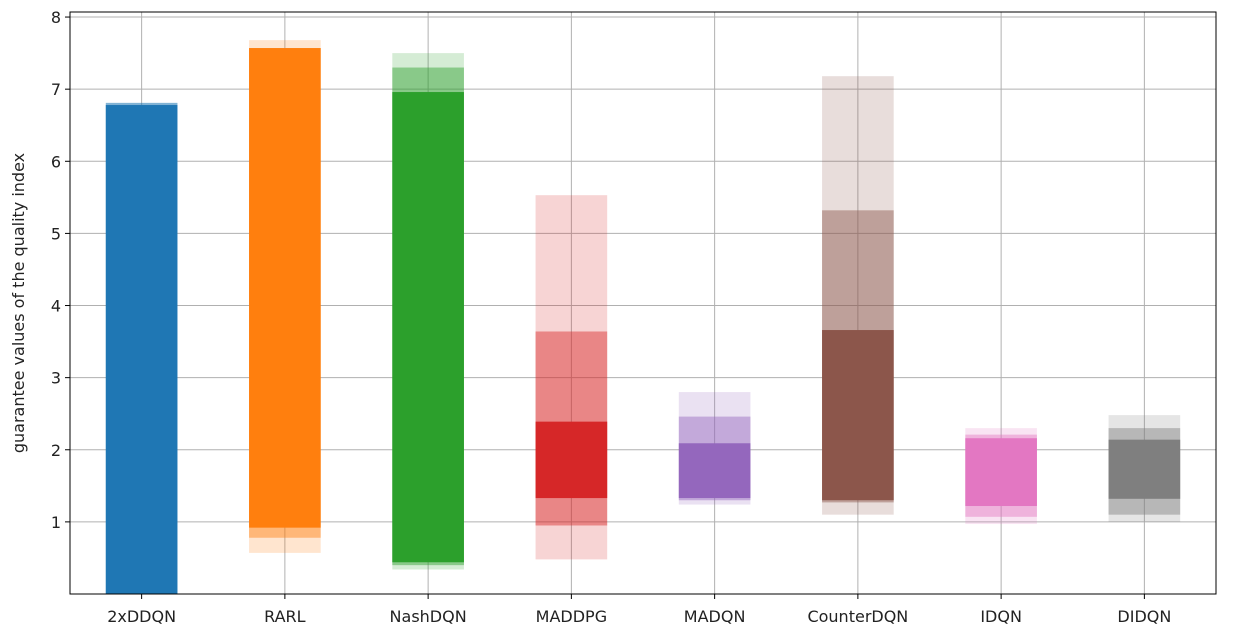 Image resolution: width=1244 pixels, height=638 pixels. Describe the element at coordinates (571, 377) in the screenshot. I see `bar-outer-maddpg` at that location.